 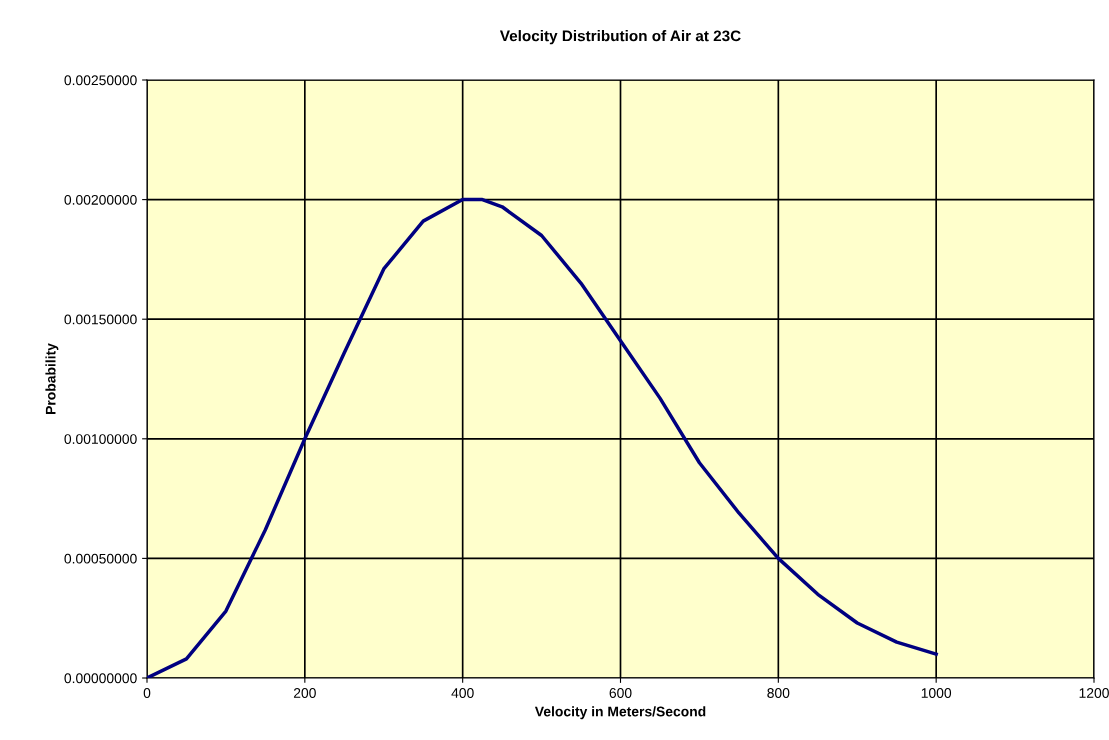 I want to click on x-tick-label: 400, so click(x=462, y=693).